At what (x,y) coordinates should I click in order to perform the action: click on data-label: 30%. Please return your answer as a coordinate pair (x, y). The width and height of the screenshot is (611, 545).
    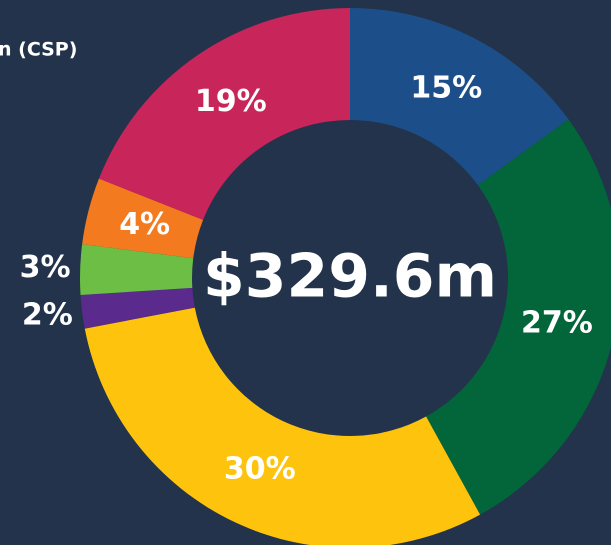
    Looking at the image, I should click on (260, 468).